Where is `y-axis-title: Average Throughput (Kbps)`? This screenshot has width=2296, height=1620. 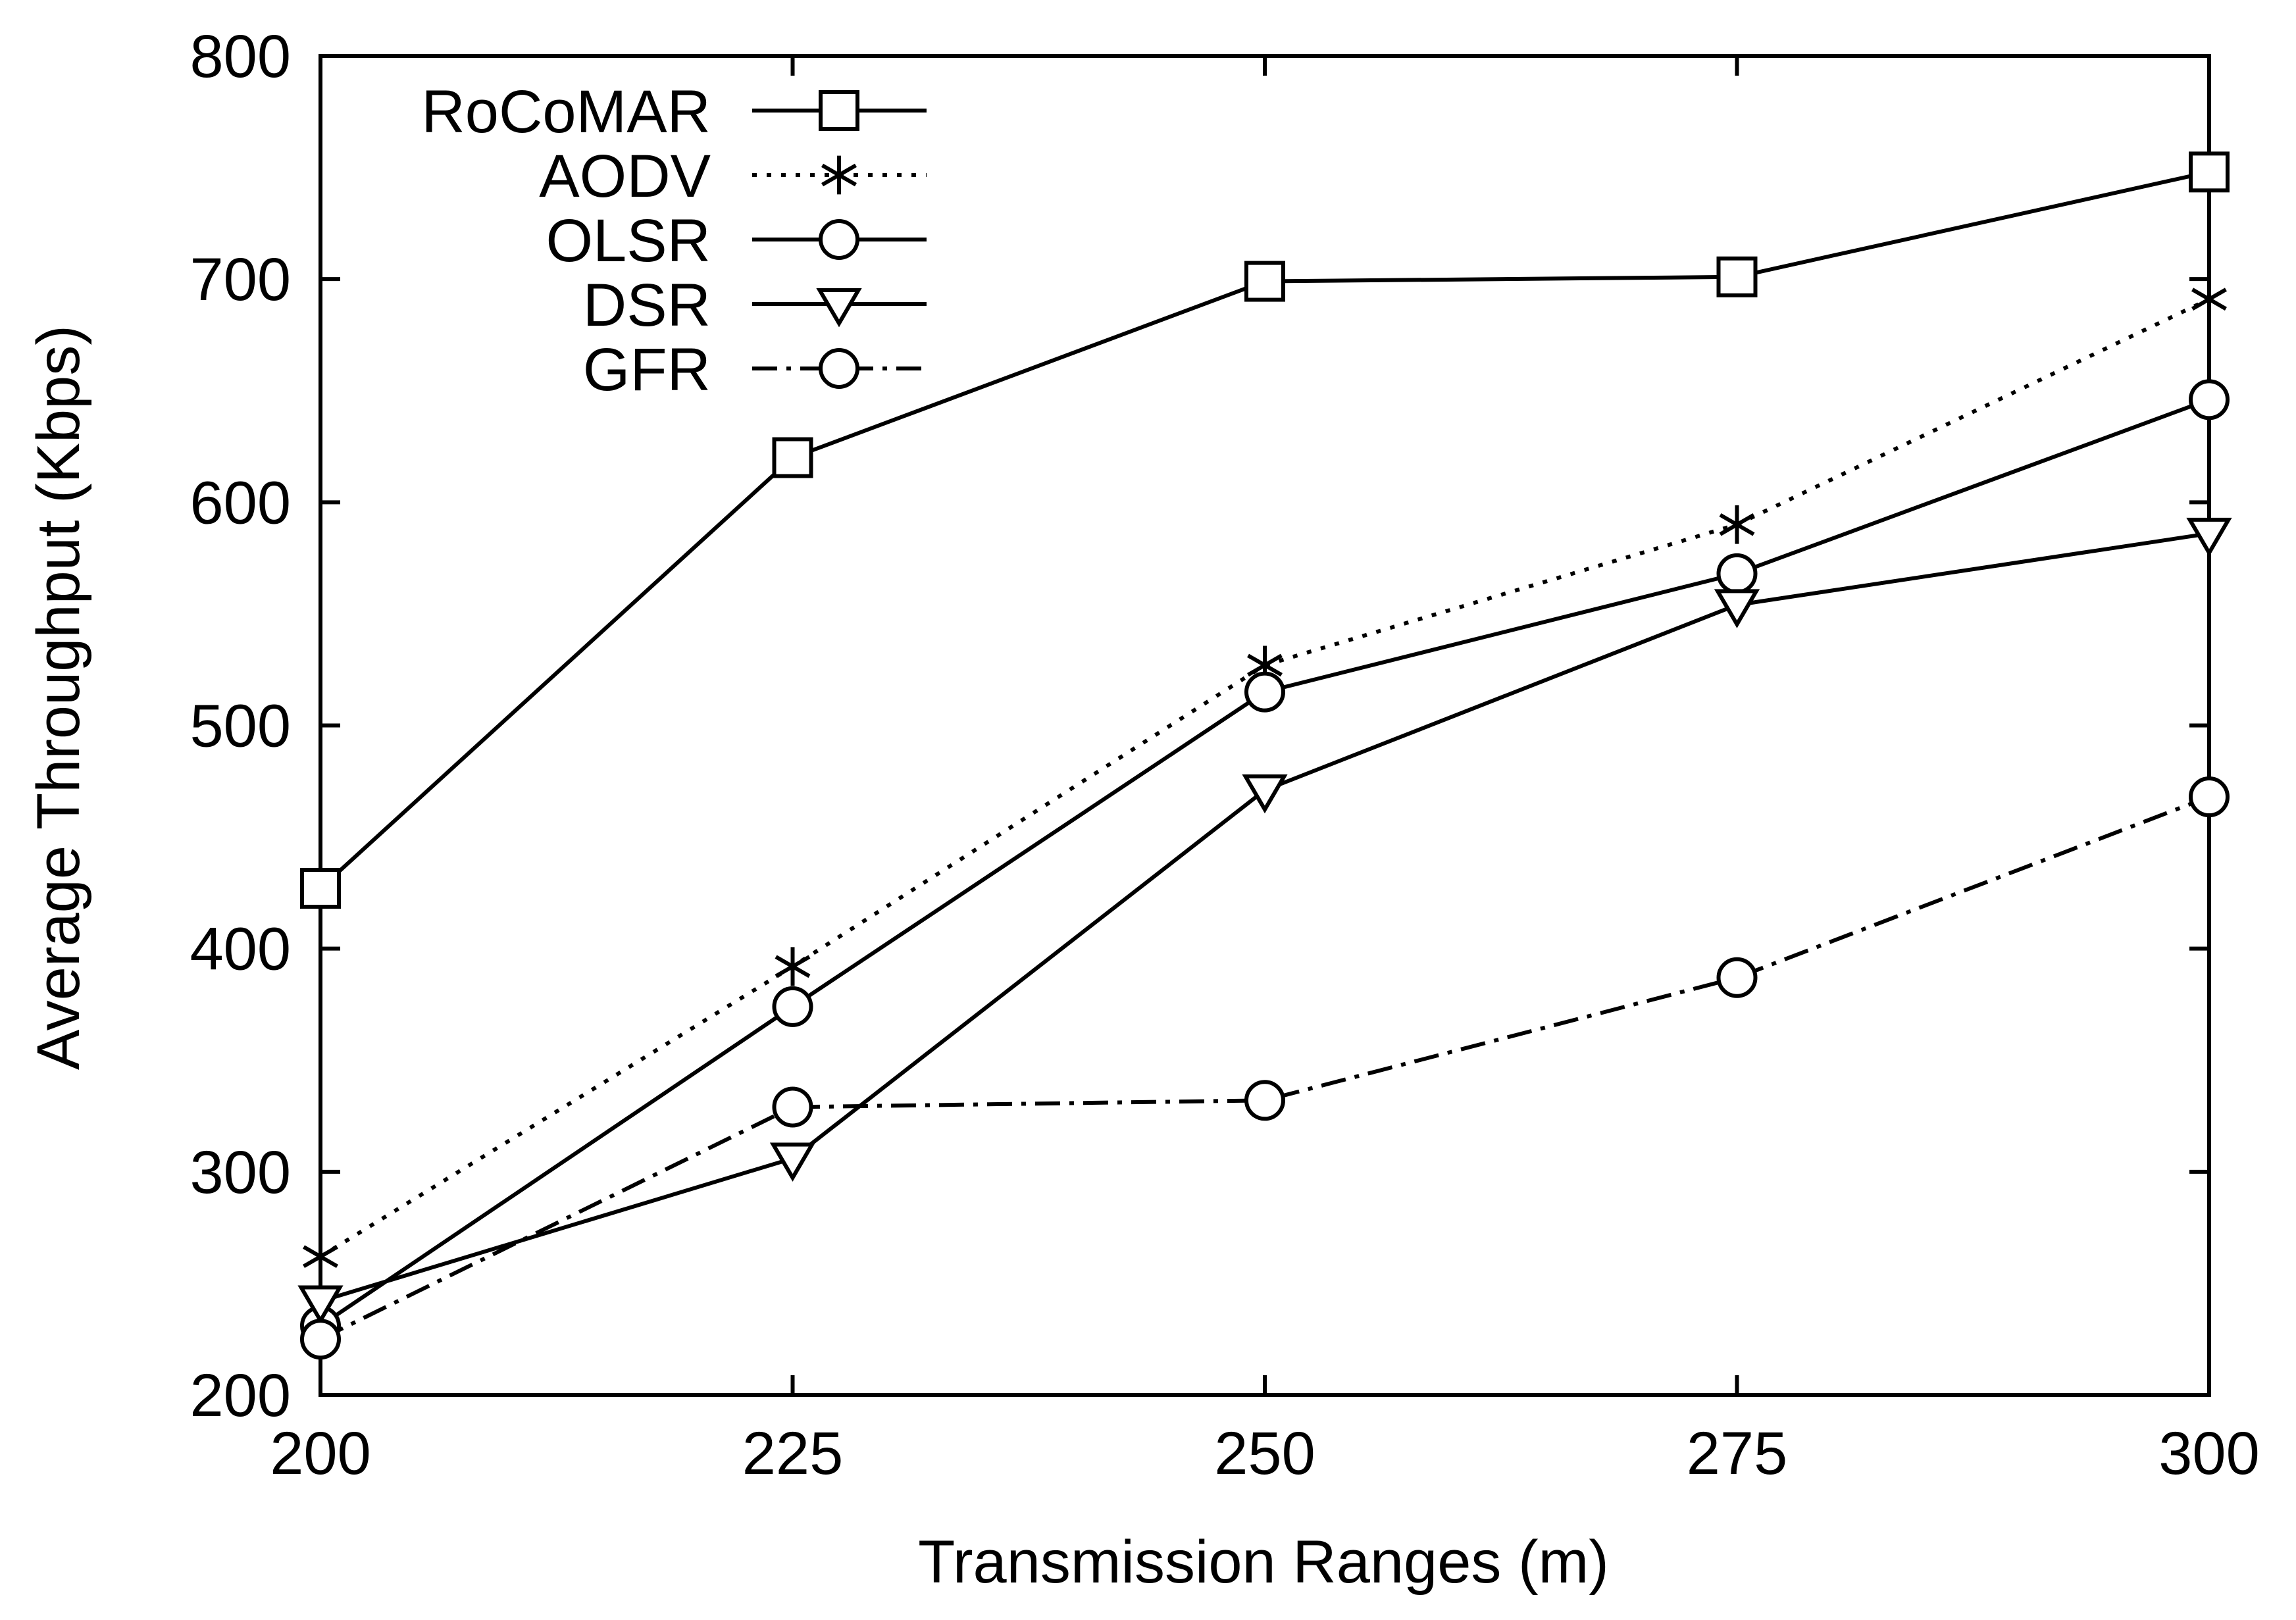
y-axis-title: Average Throughput (Kbps) is located at coordinates (59, 697).